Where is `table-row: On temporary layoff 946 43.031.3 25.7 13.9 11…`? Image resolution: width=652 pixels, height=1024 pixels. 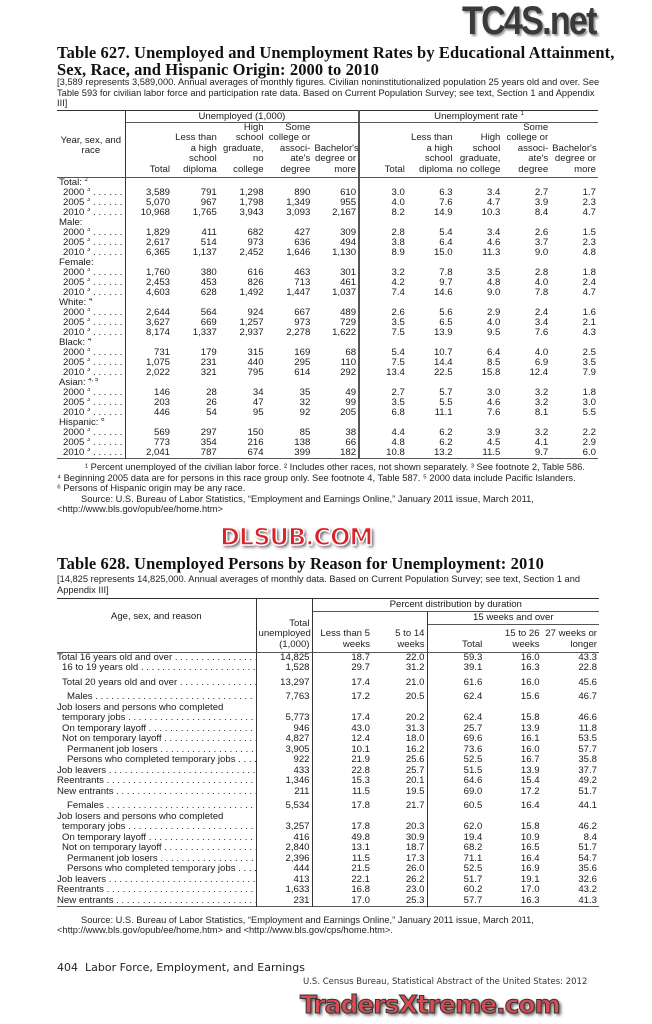
table-row: On temporary layoff 946 43.031.3 25.7 13.9 11… is located at coordinates (328, 728).